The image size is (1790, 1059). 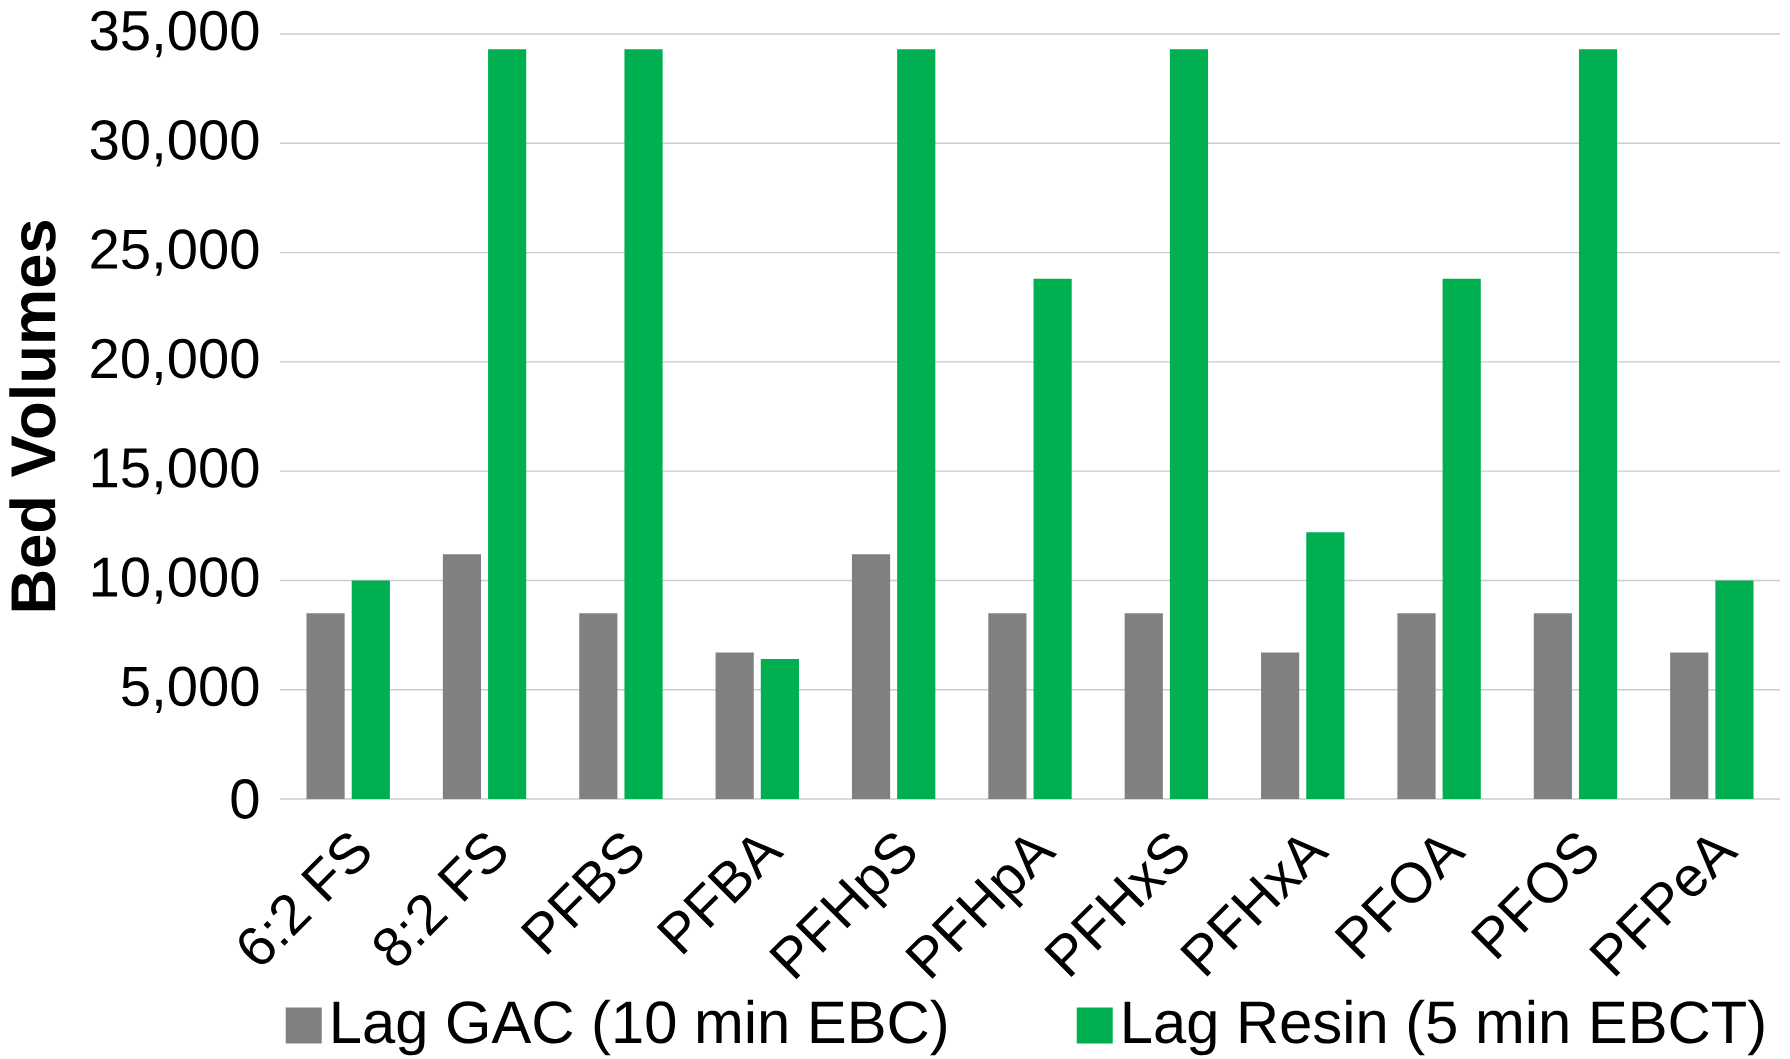 I want to click on y-tick-label: 10,000, so click(x=175, y=580).